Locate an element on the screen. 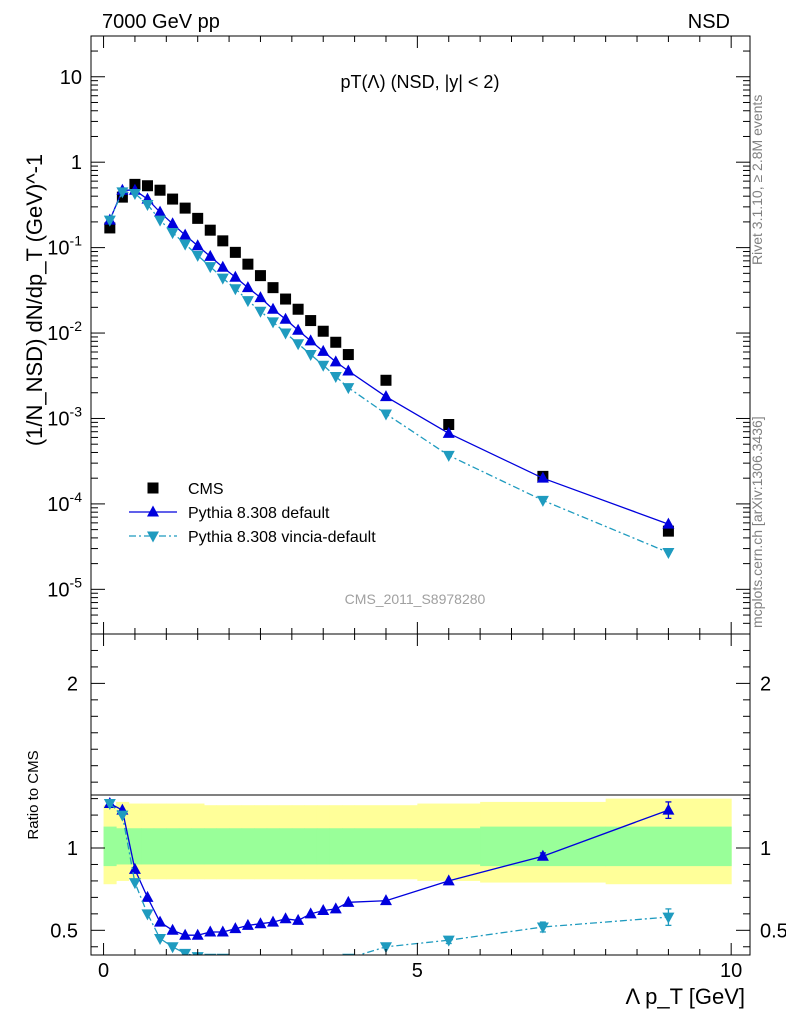 This screenshot has width=786, height=1024. header-left: 7000 GeV pp is located at coordinates (161, 22).